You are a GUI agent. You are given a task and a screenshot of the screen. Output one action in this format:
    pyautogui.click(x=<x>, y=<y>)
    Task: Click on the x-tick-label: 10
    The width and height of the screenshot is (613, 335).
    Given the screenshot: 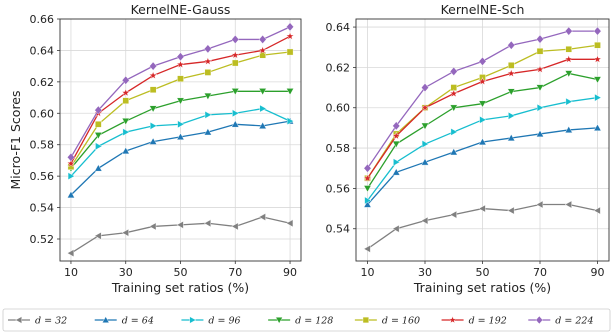 What is the action you would take?
    pyautogui.click(x=71, y=272)
    